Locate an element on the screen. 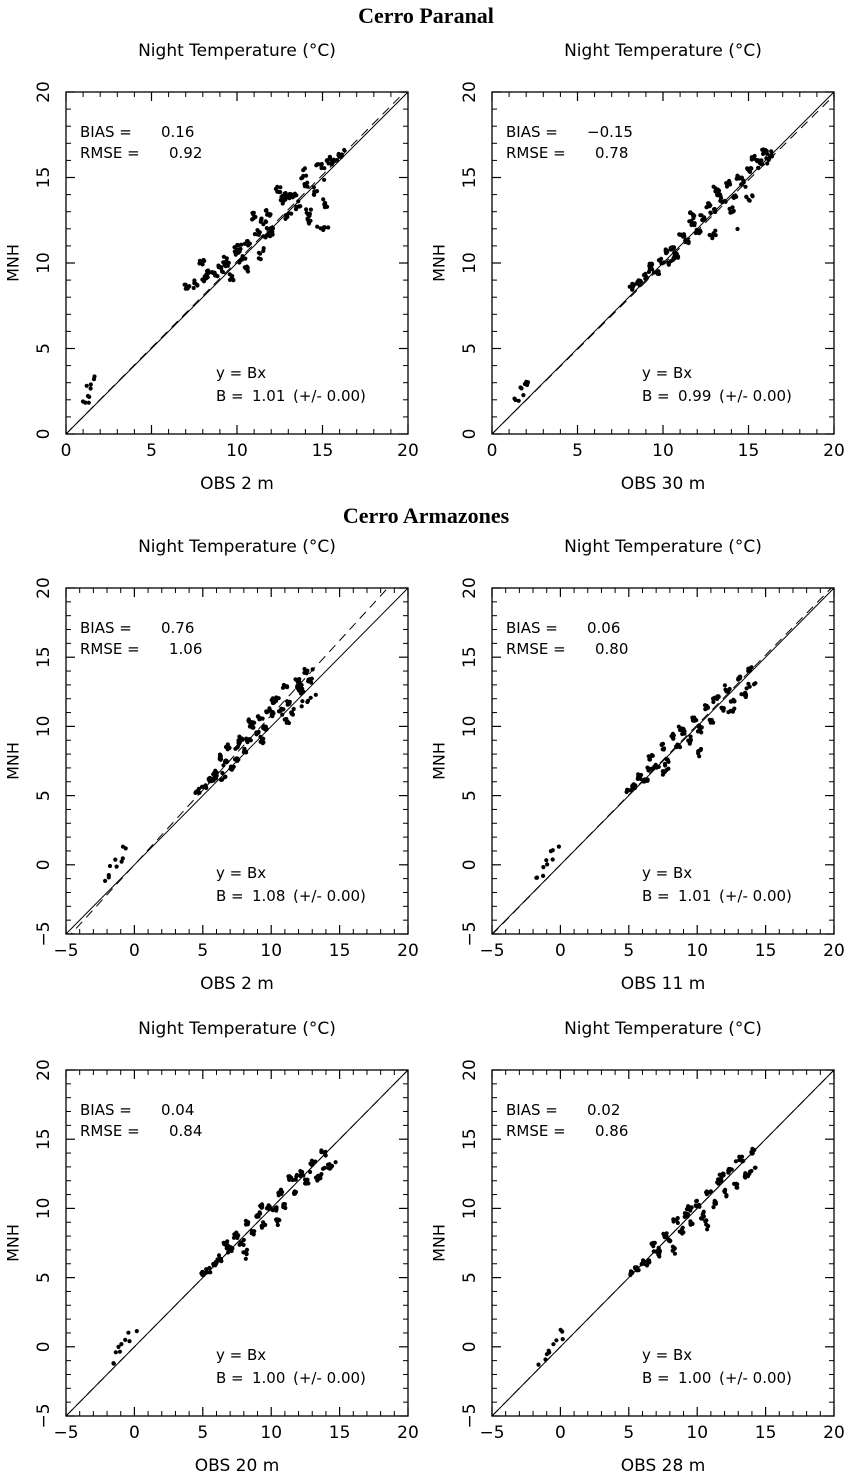 The height and width of the screenshot is (1479, 852). rmse-label: RMSE = is located at coordinates (110, 153).